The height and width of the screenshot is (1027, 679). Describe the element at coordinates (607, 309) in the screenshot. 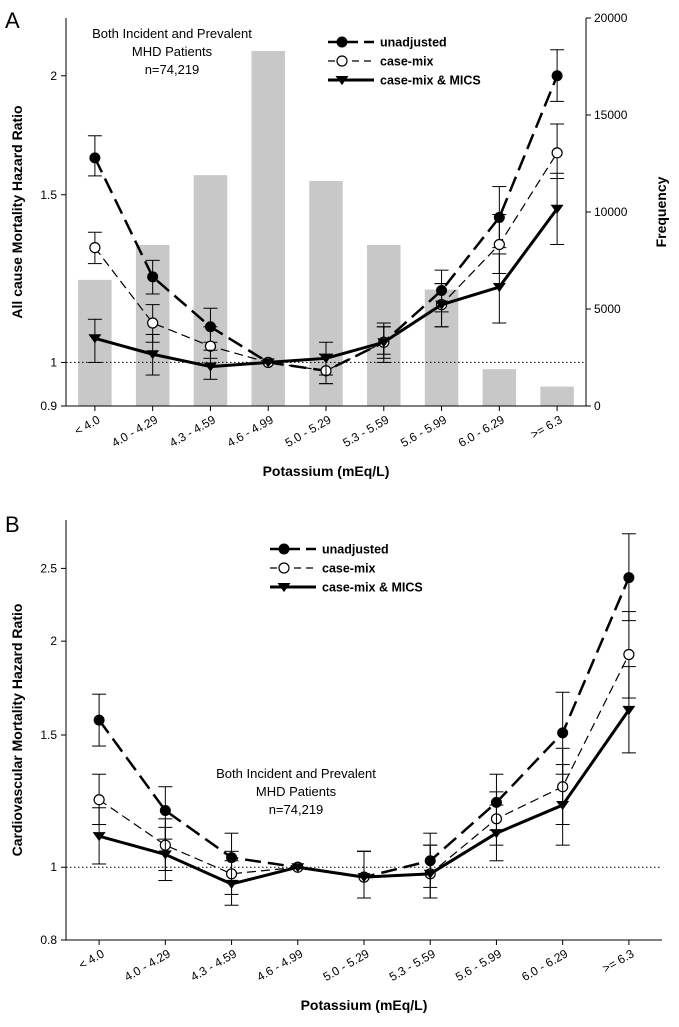

I see `y2-tick-label: 5000` at that location.